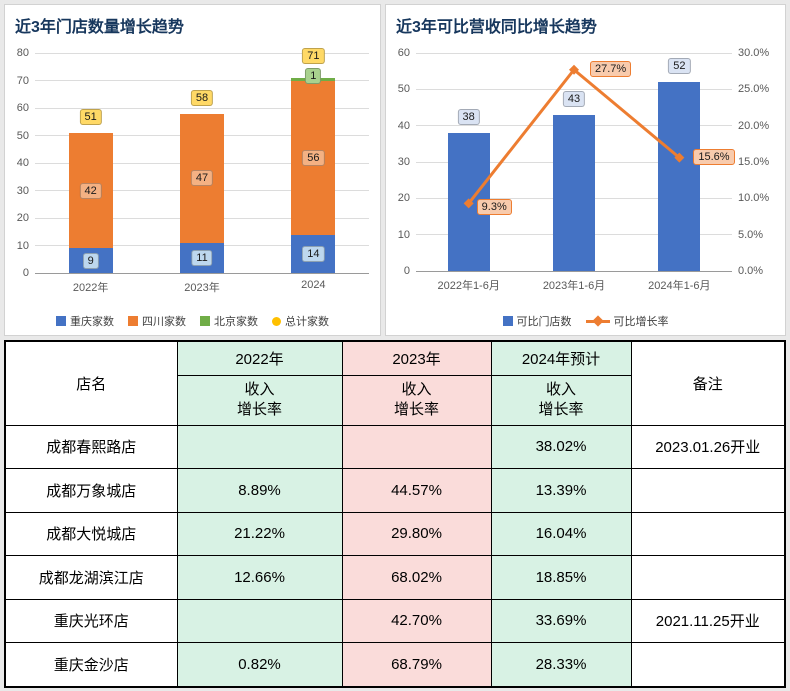 The width and height of the screenshot is (790, 691). Describe the element at coordinates (91, 533) in the screenshot. I see `store-name-cell: 成都大悦城店` at that location.